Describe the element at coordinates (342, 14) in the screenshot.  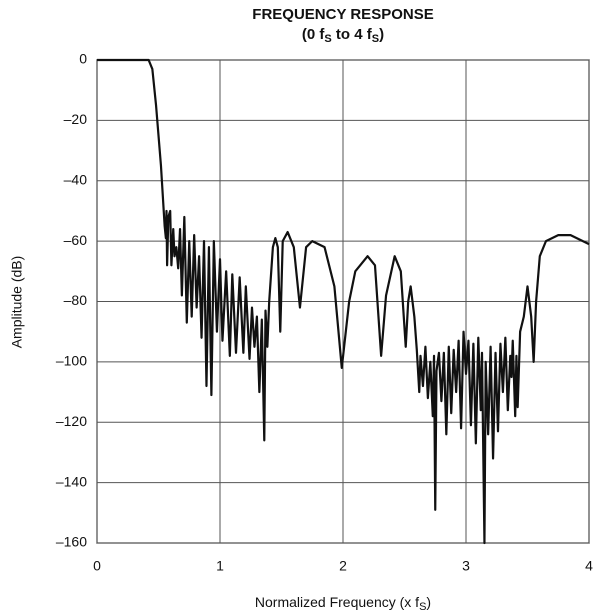
I see `chart-title: FREQUENCY RESPONSE` at that location.